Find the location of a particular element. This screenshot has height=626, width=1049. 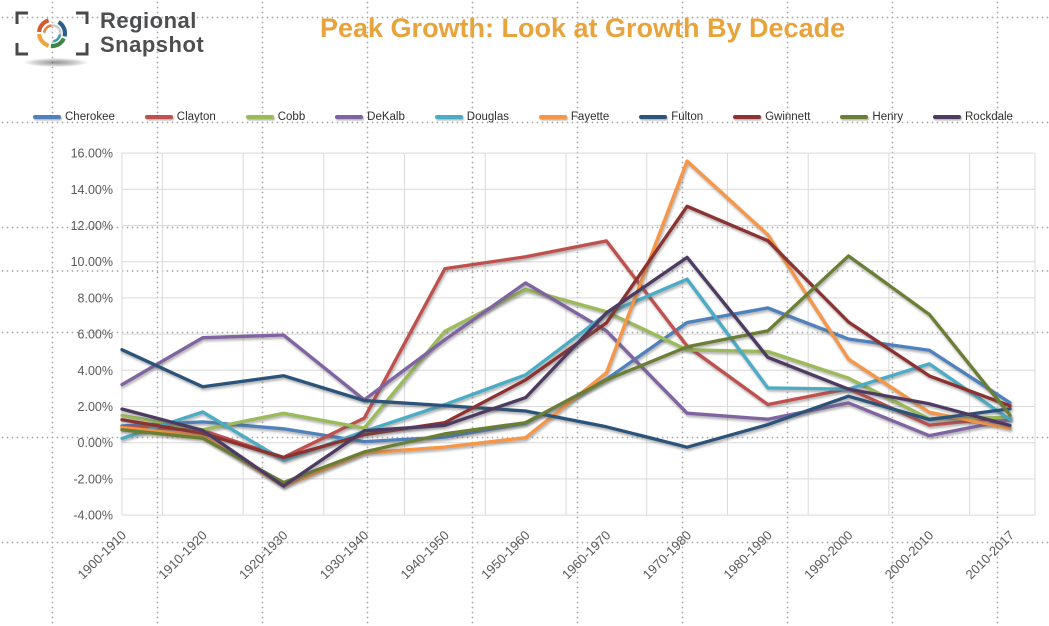

logo-arc-teal is located at coordinates (57, 38).